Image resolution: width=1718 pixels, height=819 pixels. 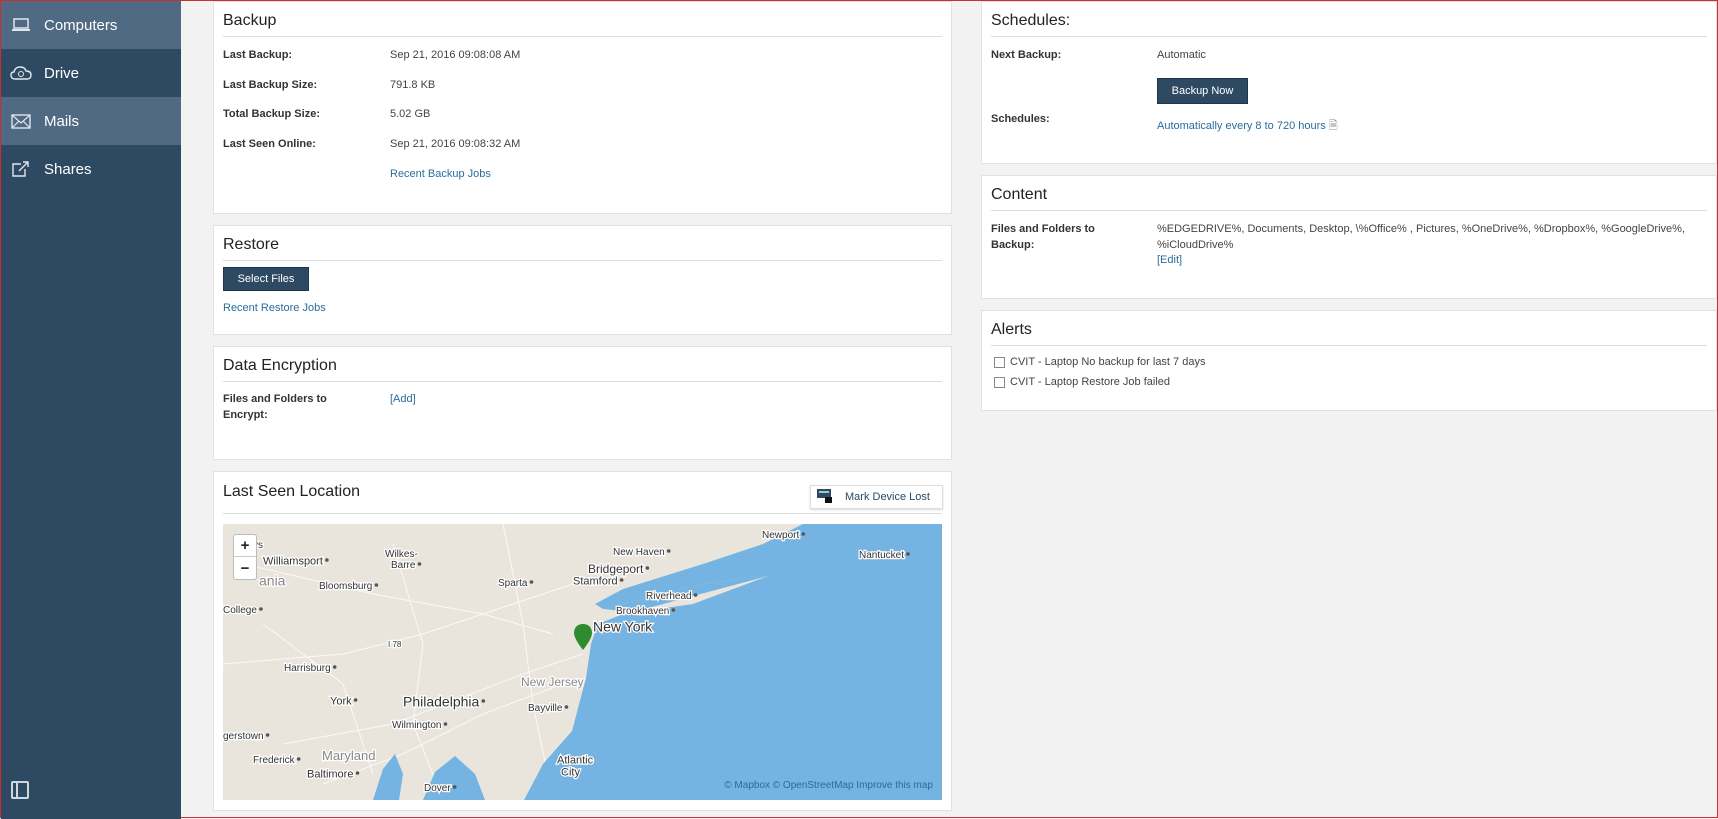 What do you see at coordinates (780, 535) in the screenshot?
I see `map-label-newport: Newport` at bounding box center [780, 535].